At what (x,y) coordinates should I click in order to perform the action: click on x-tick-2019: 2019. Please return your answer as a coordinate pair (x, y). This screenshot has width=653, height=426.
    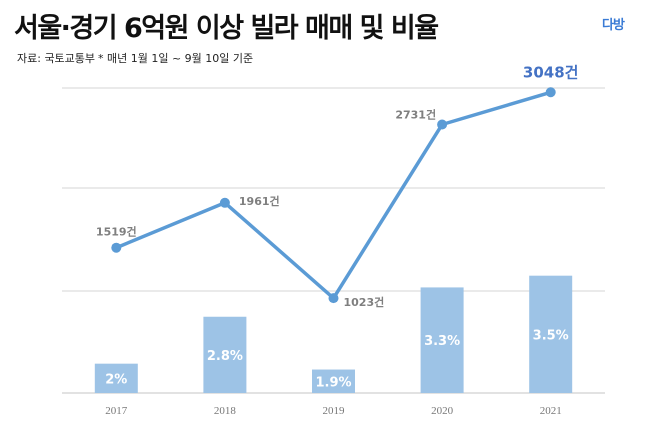
    Looking at the image, I should click on (334, 411).